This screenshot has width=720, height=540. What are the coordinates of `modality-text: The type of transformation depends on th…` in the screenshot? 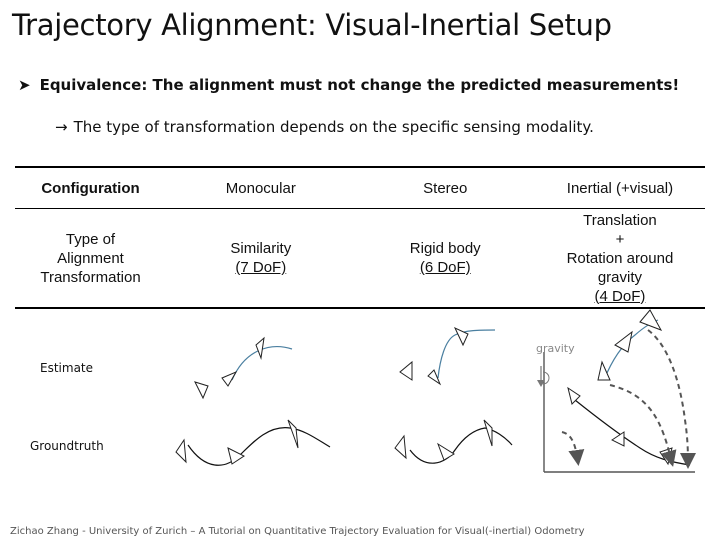 It's located at (333, 127).